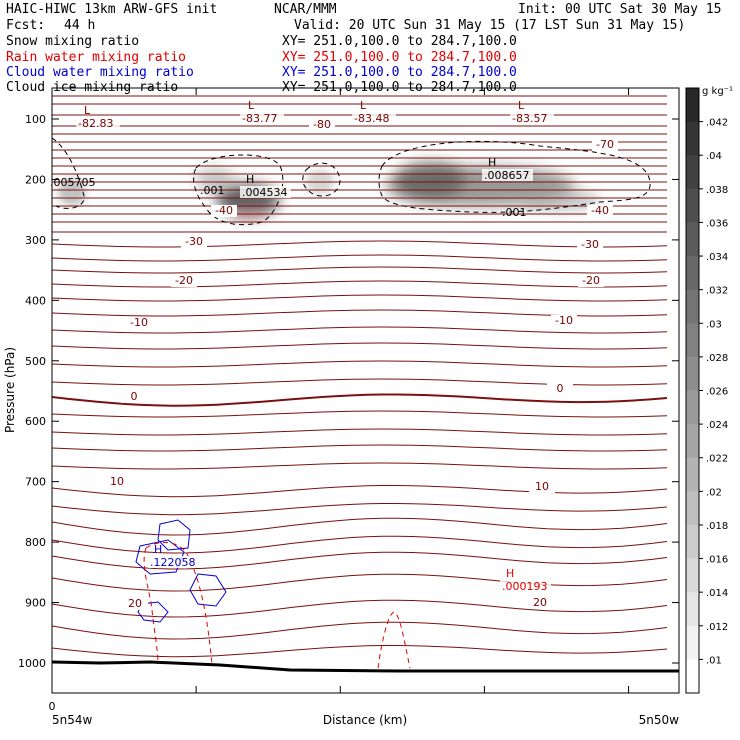 This screenshot has height=740, width=740. What do you see at coordinates (35, 119) in the screenshot?
I see `y-tick-label: 100` at bounding box center [35, 119].